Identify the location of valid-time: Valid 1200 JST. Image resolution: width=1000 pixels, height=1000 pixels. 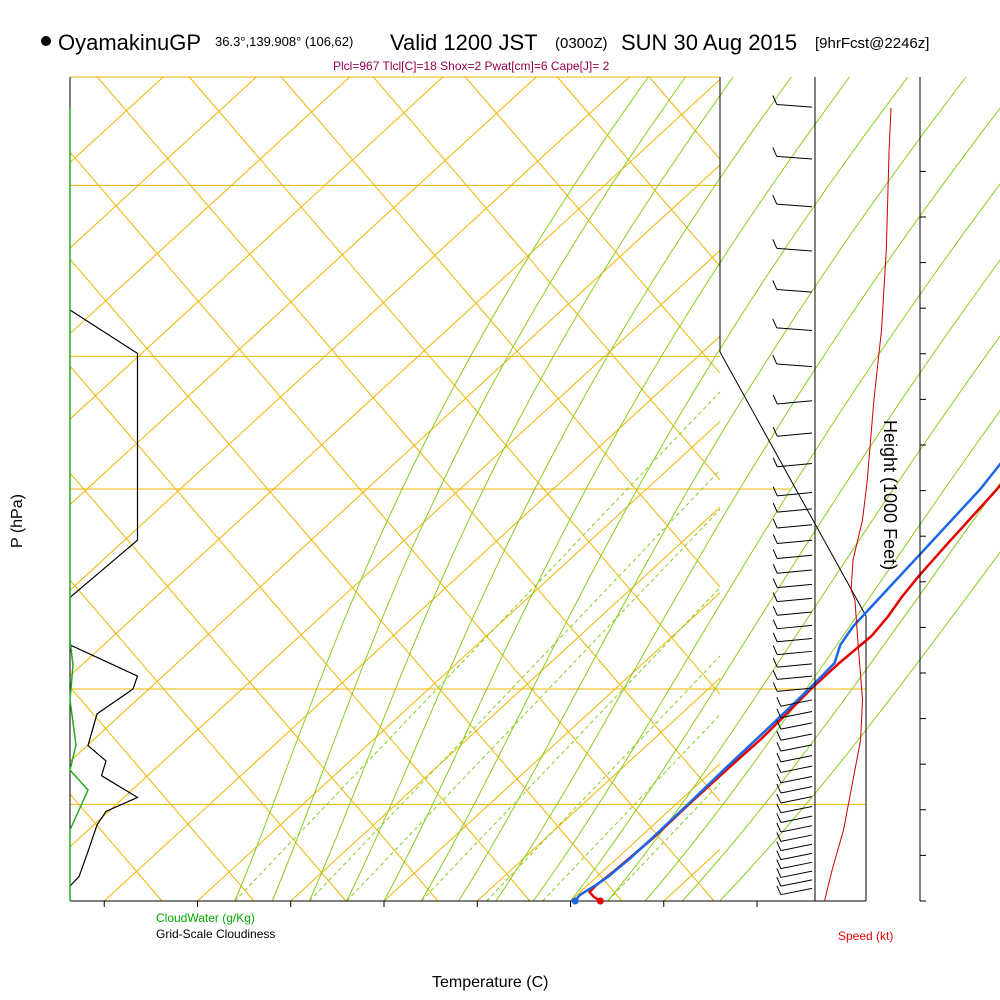
(464, 42).